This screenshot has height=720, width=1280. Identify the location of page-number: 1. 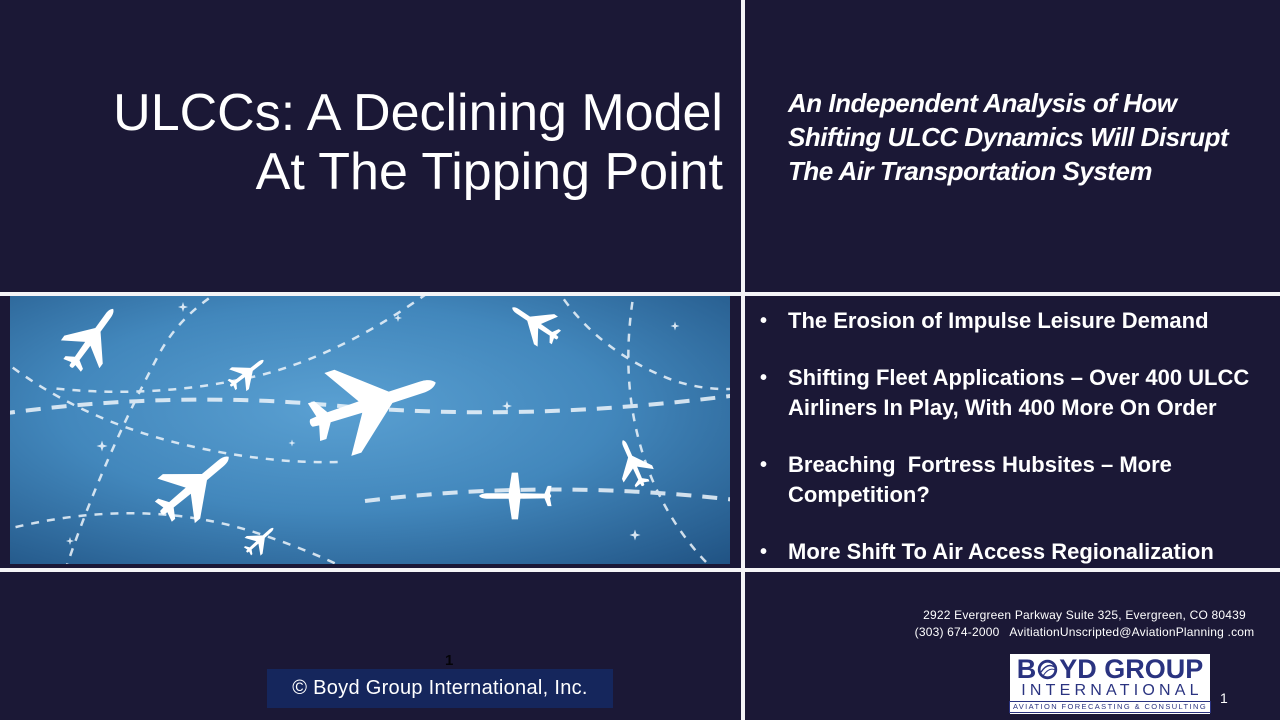
(1224, 698).